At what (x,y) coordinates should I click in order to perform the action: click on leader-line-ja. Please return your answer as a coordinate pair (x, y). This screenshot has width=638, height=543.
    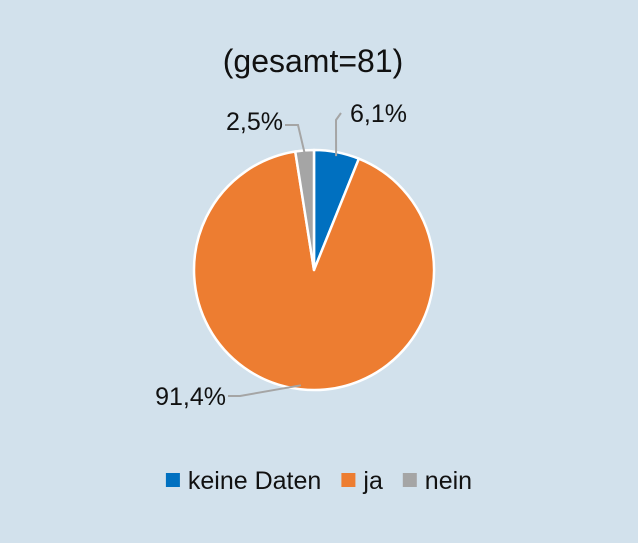
    Looking at the image, I should click on (265, 390).